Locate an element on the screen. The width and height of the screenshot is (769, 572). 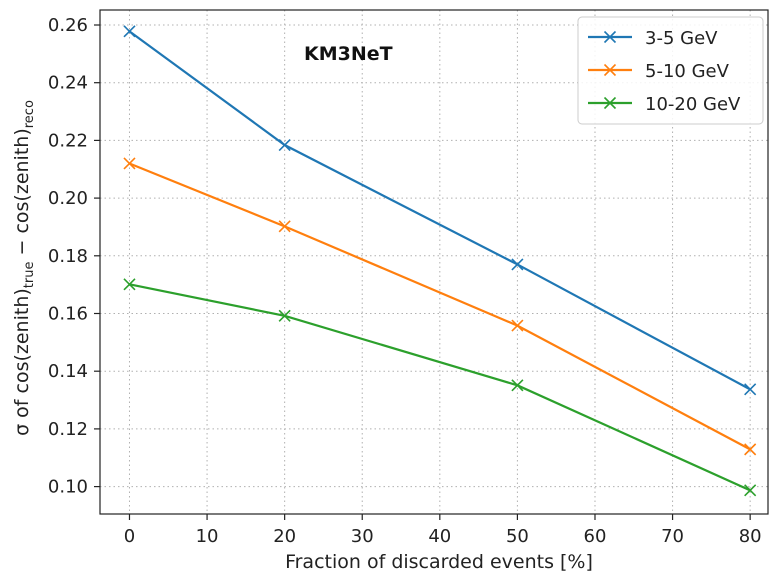
y-tick-label: 0.16 is located at coordinates (68, 313).